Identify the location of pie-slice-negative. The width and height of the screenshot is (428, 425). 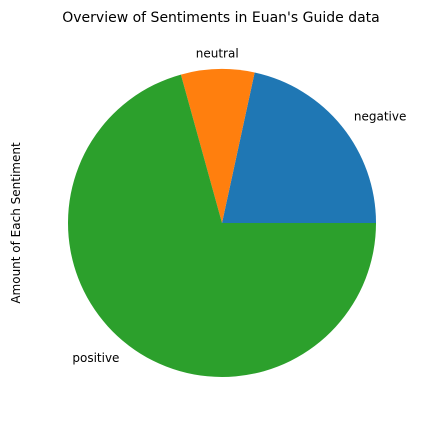
(299, 148).